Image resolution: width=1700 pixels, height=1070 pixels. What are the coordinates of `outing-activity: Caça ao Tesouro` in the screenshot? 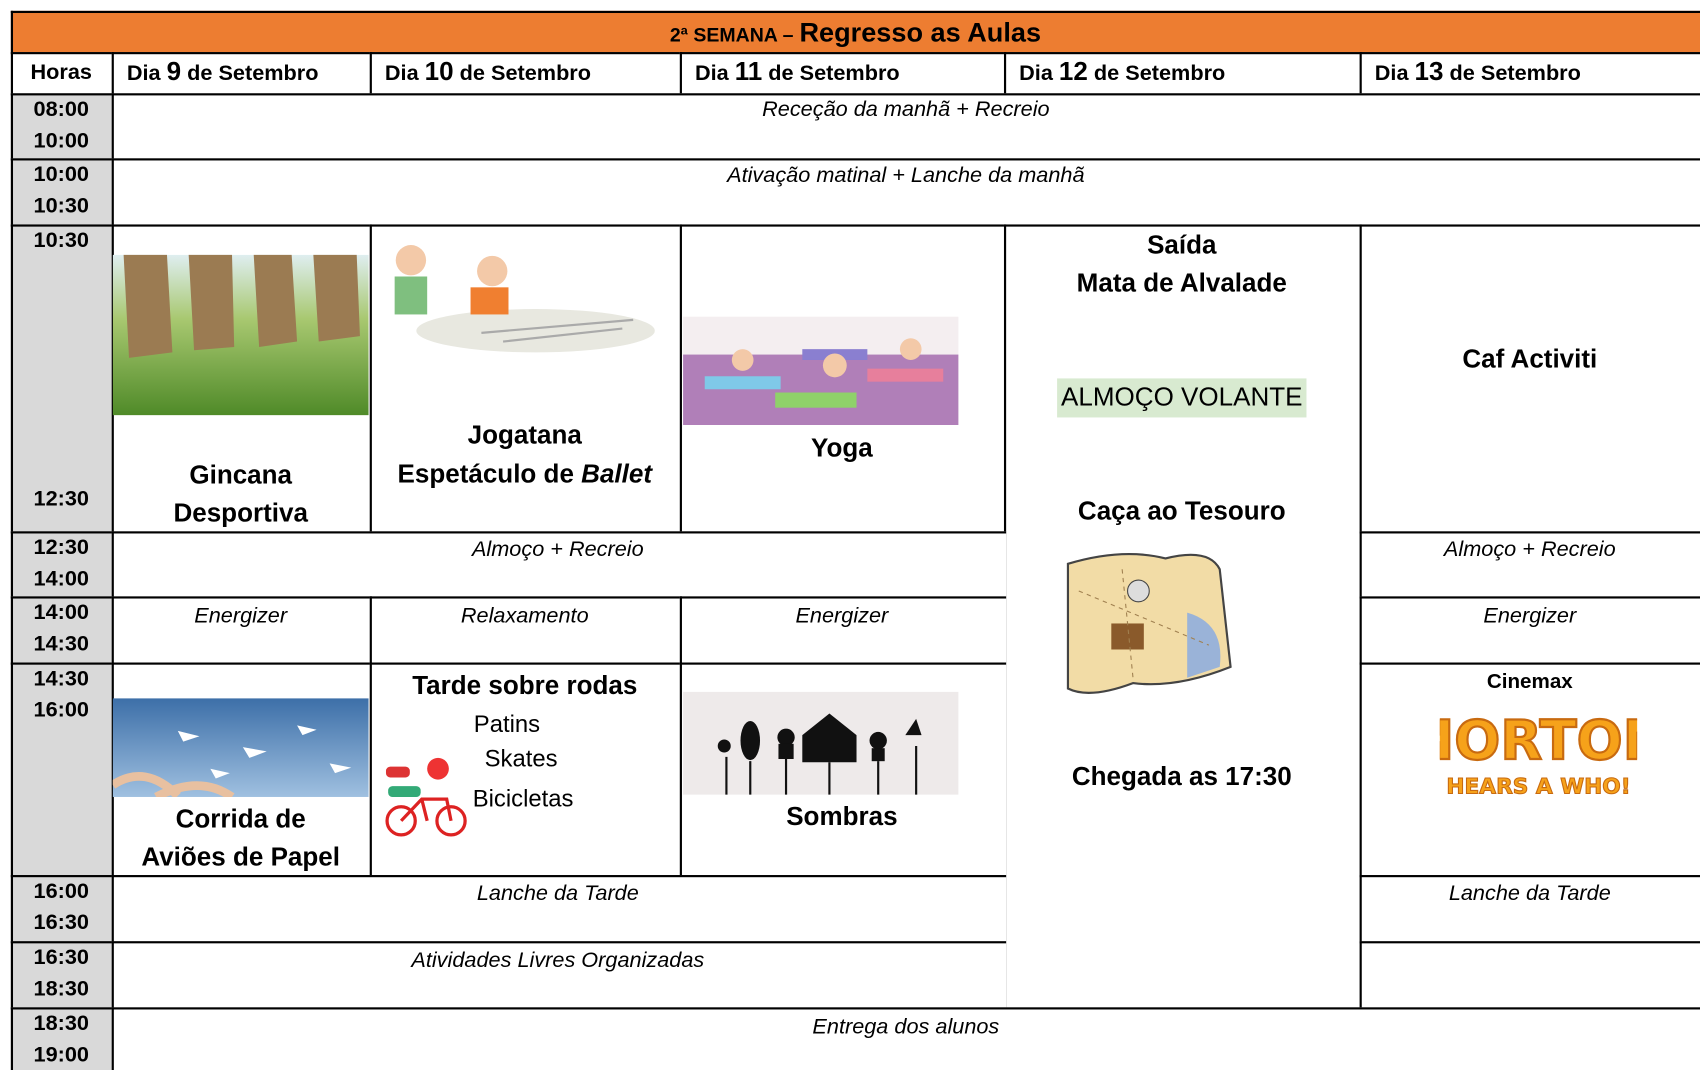 It's located at (1181, 511).